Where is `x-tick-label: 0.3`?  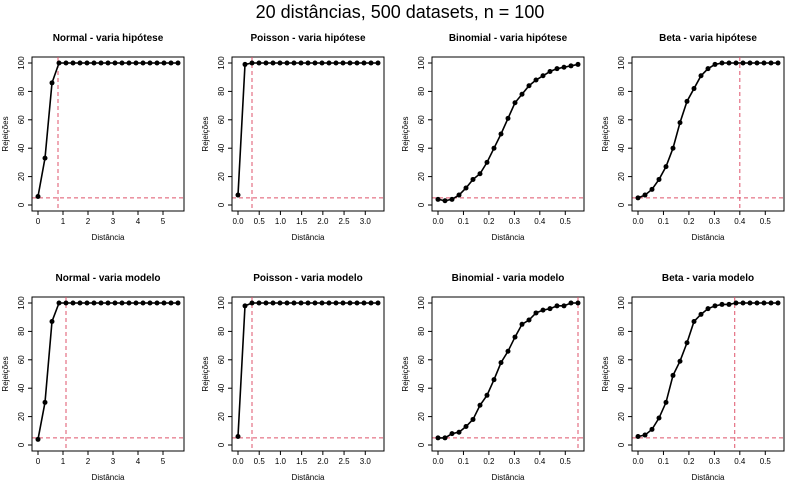 x-tick-label: 0.3 is located at coordinates (715, 221).